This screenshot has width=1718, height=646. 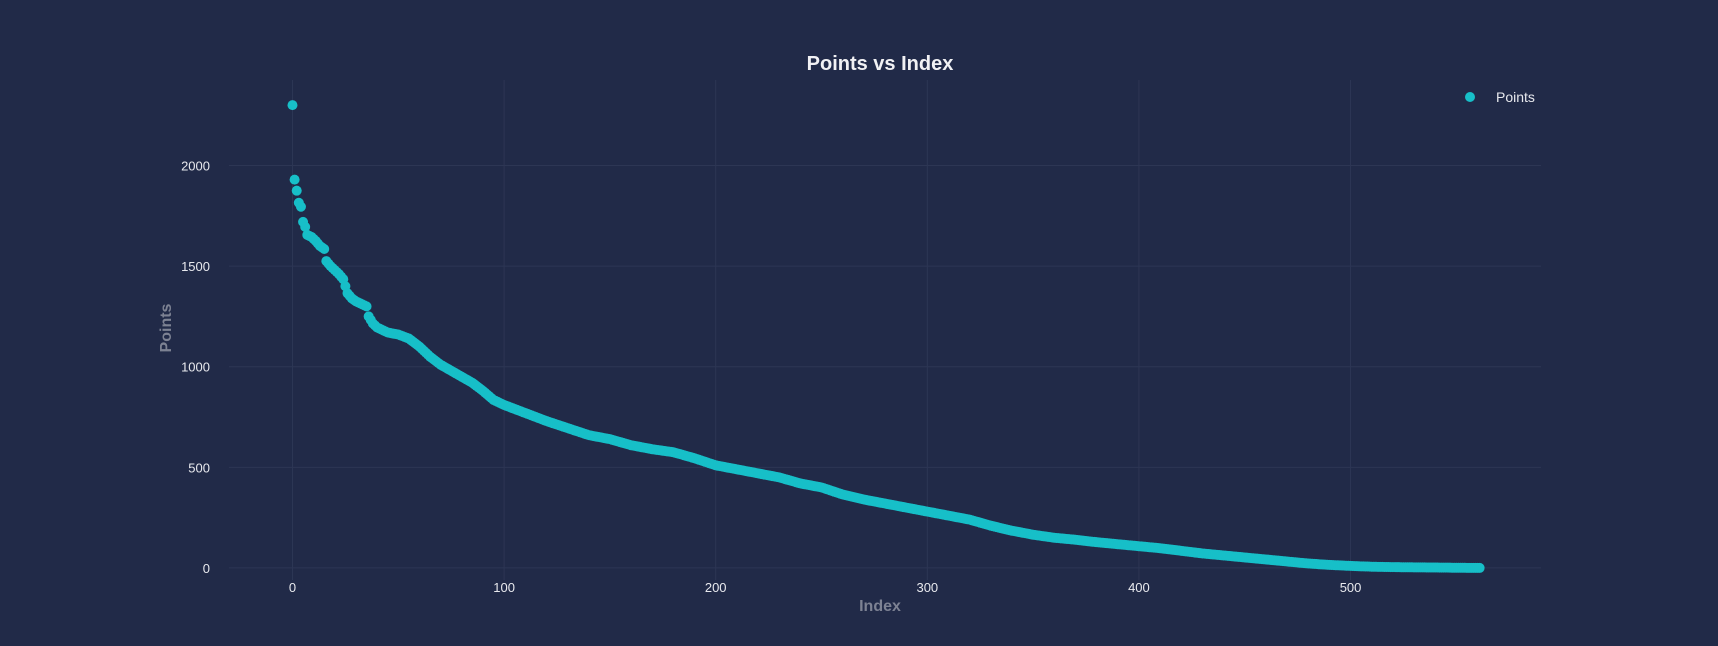 I want to click on y-tick-label: 0, so click(x=206, y=568).